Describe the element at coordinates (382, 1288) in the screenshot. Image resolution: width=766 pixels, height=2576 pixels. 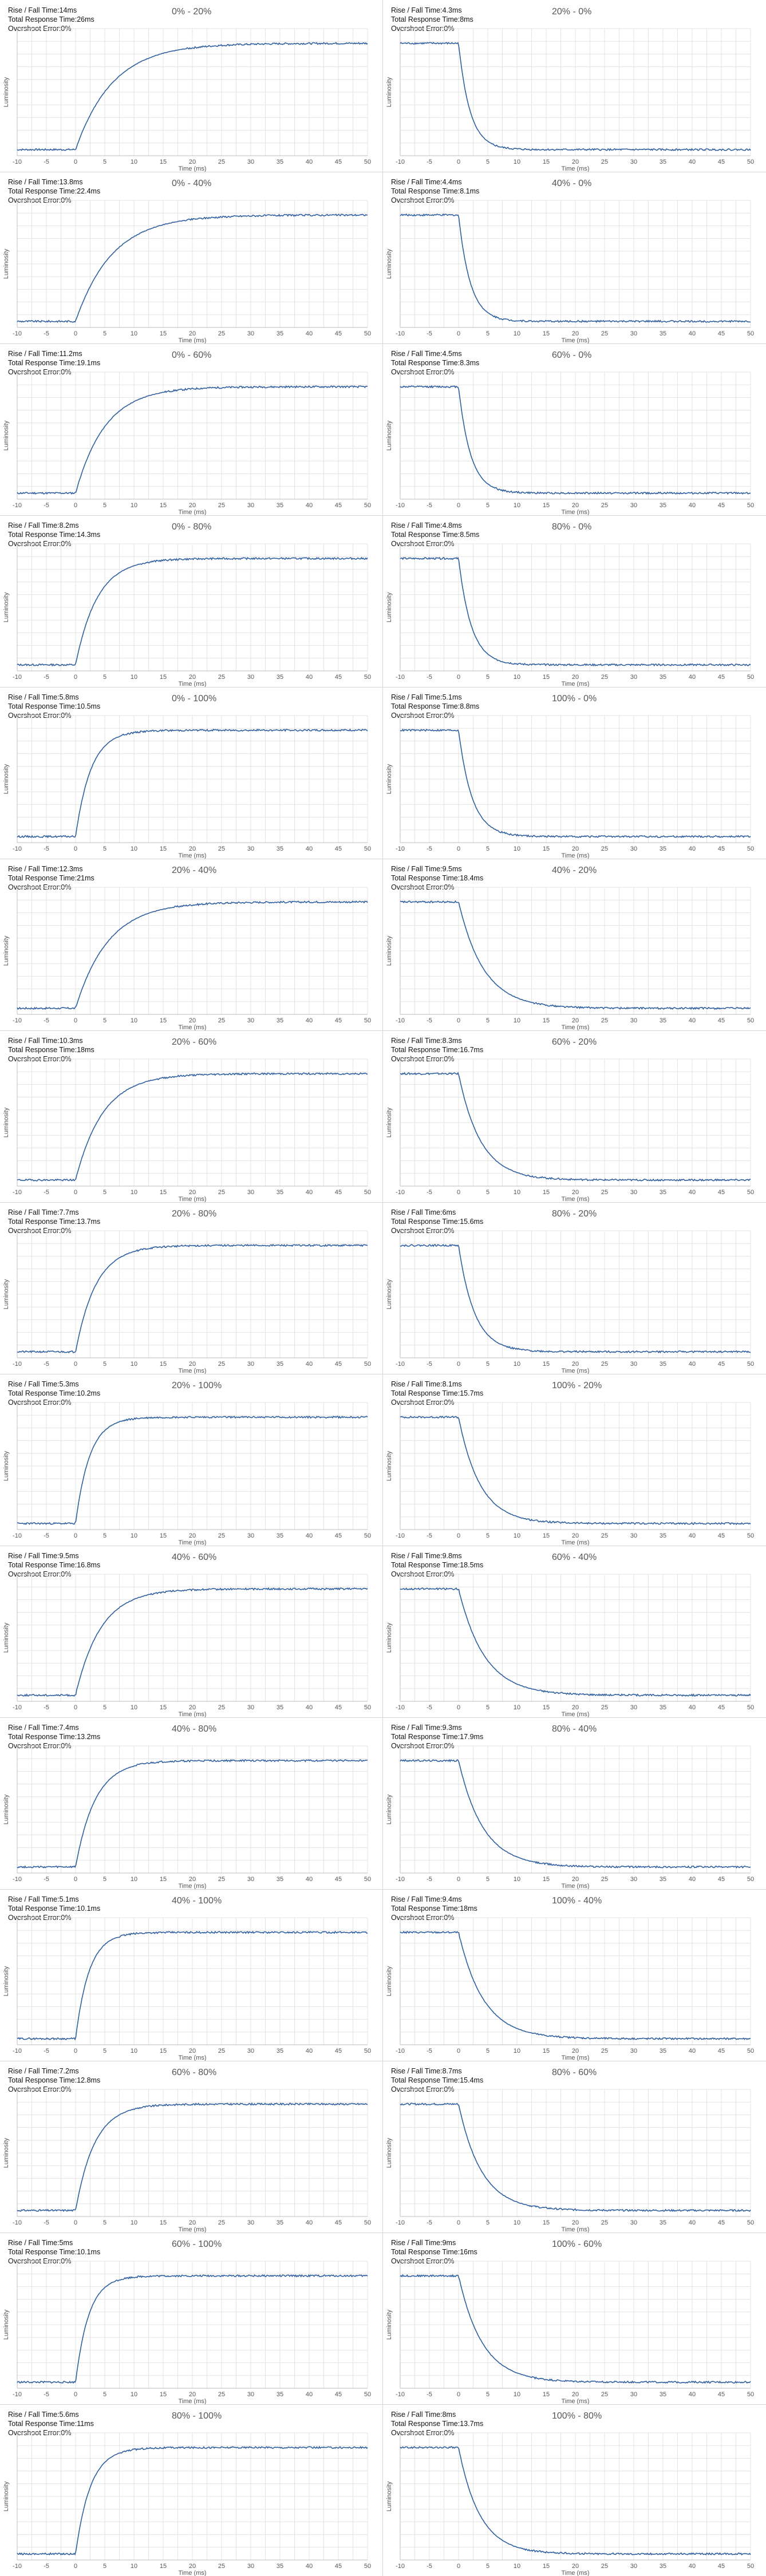
I see `column-divider` at that location.